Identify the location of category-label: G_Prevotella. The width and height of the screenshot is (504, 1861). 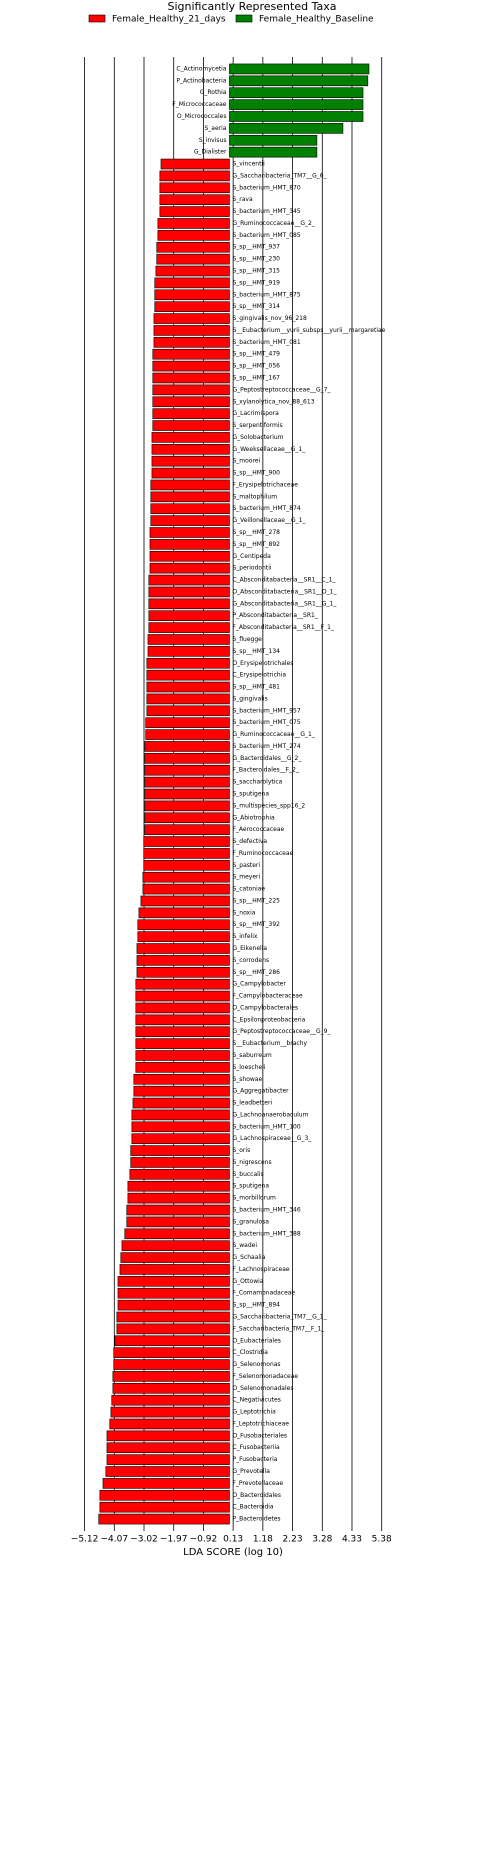
(251, 1471).